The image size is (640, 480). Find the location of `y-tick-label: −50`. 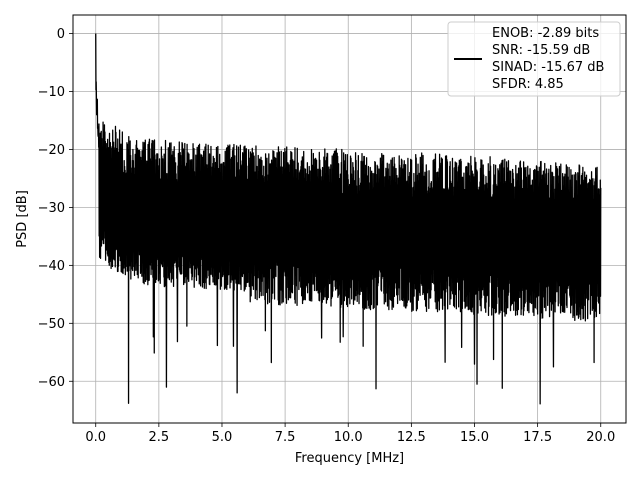

y-tick-label: −50 is located at coordinates (51, 324).